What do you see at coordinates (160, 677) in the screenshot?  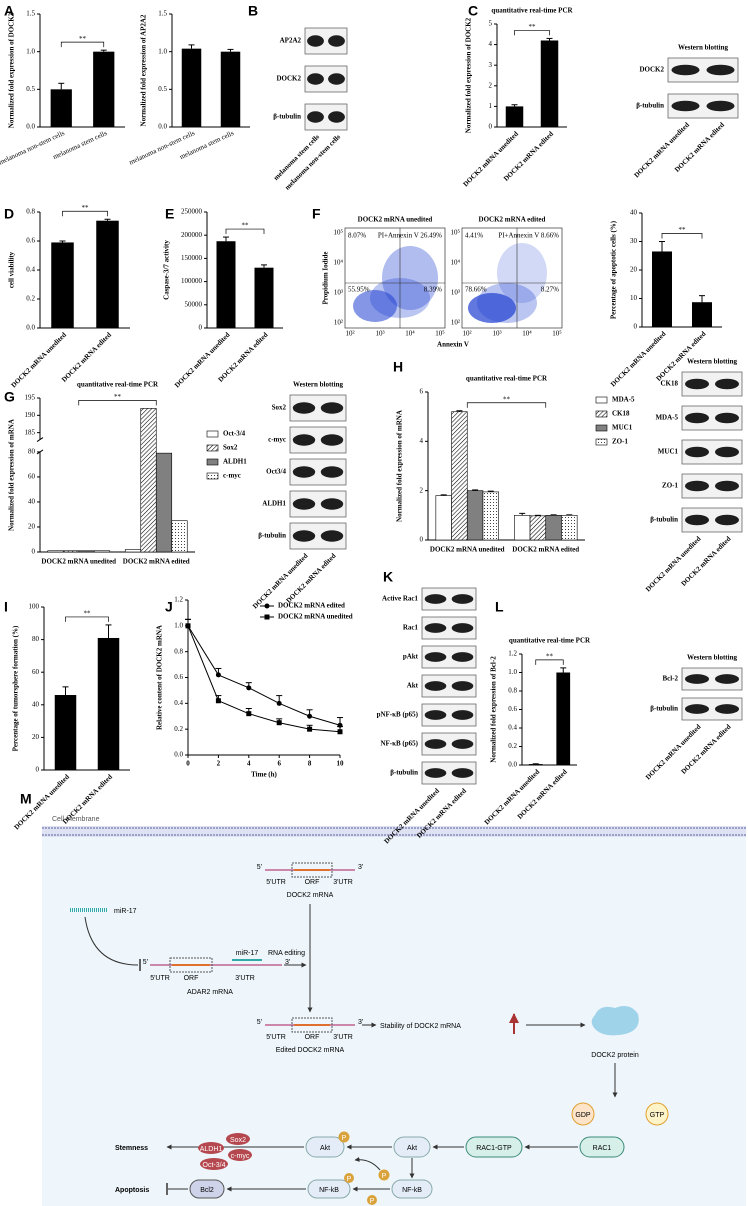 I see `y-axis-label: Relative content of DOCK2 mRNA` at bounding box center [160, 677].